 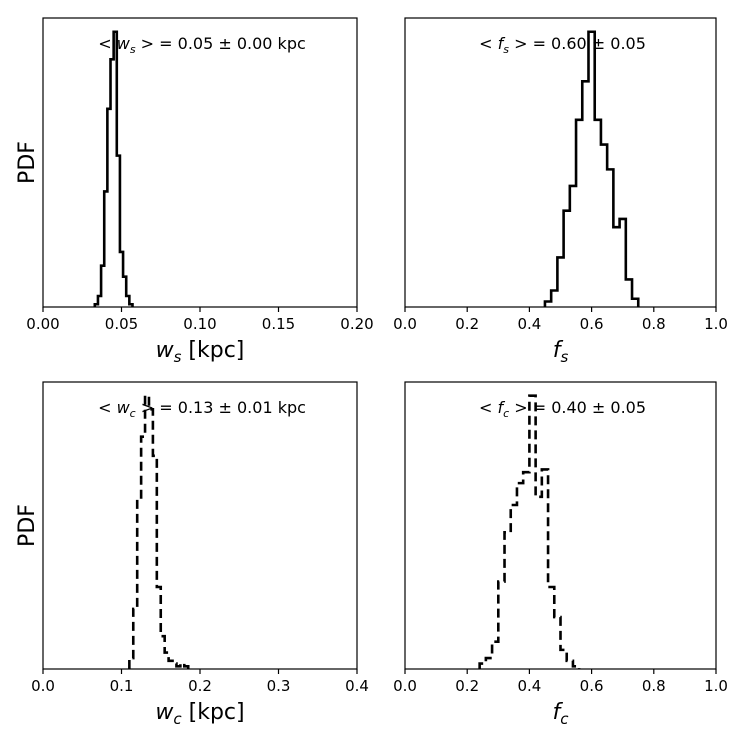 What do you see at coordinates (199, 324) in the screenshot?
I see `x-tick-label: 0.10` at bounding box center [199, 324].